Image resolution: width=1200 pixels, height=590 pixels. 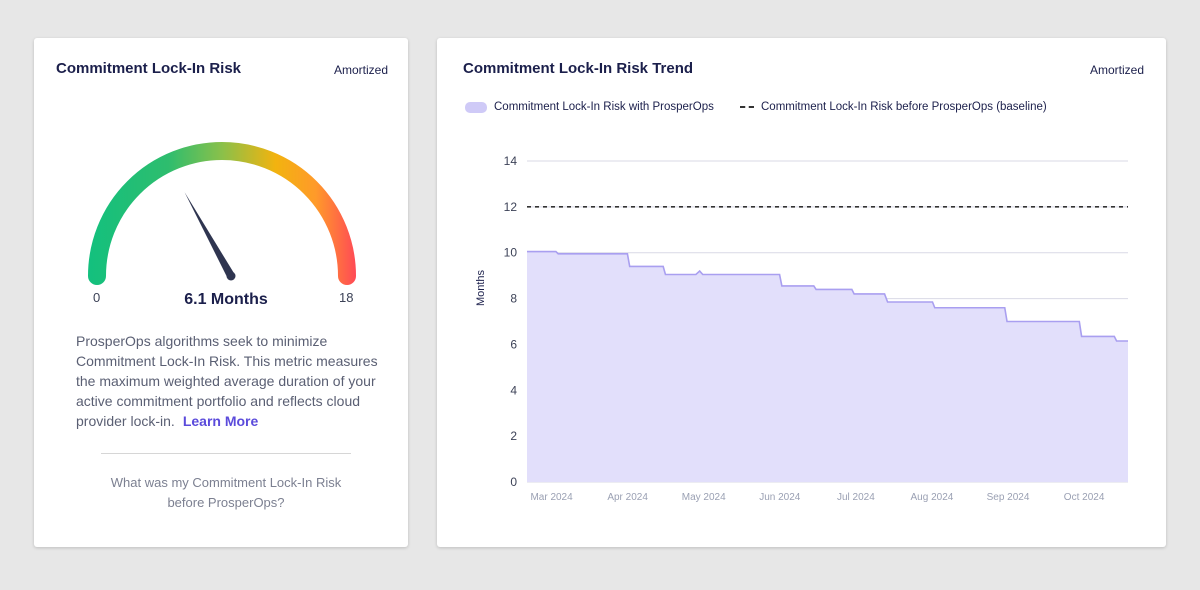 I want to click on y-tick-label: 10, so click(x=511, y=253).